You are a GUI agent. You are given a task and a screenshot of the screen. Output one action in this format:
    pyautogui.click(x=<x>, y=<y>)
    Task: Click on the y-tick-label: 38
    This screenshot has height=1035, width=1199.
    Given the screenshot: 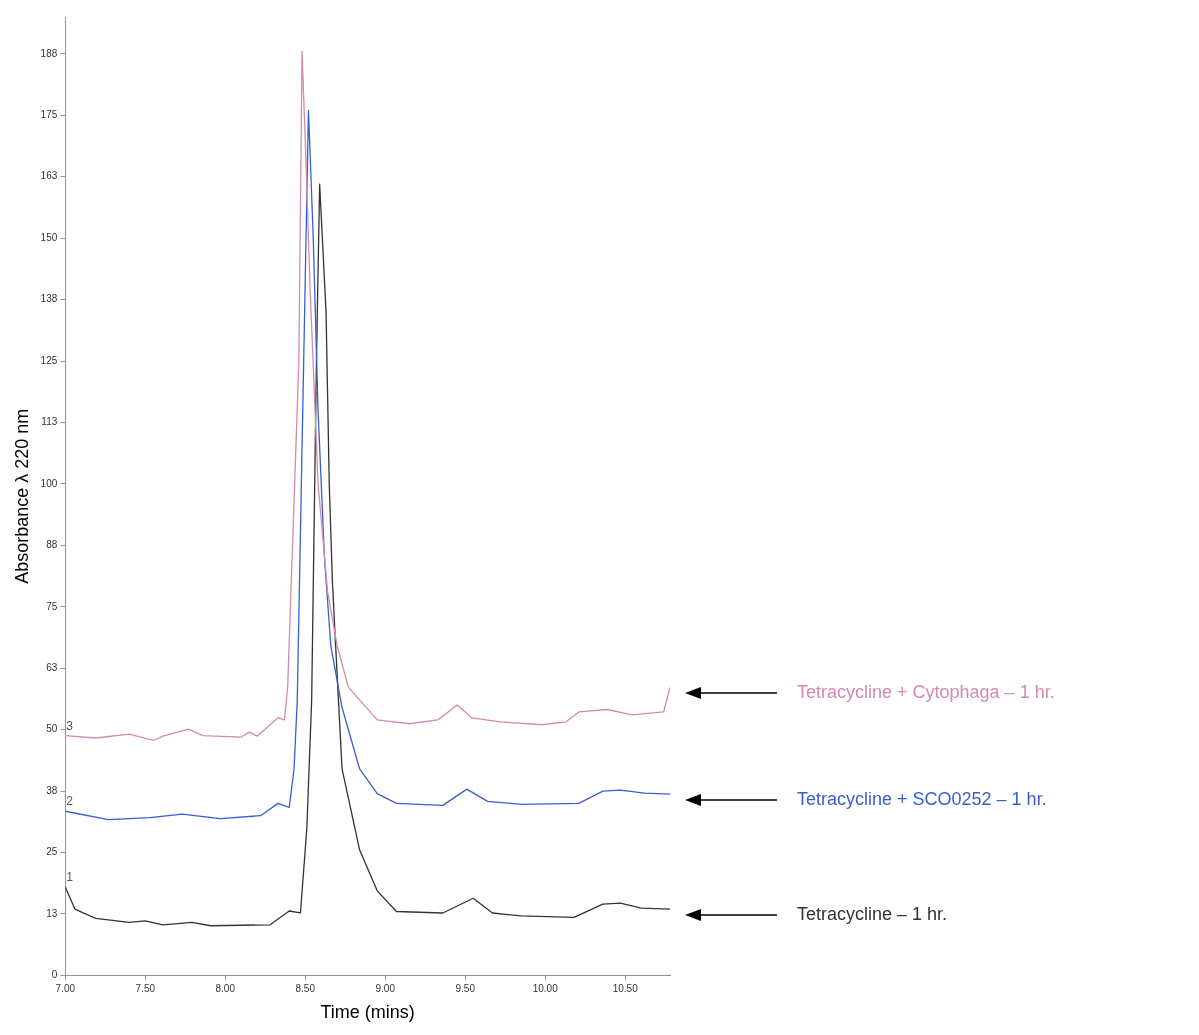 What is the action you would take?
    pyautogui.click(x=52, y=790)
    